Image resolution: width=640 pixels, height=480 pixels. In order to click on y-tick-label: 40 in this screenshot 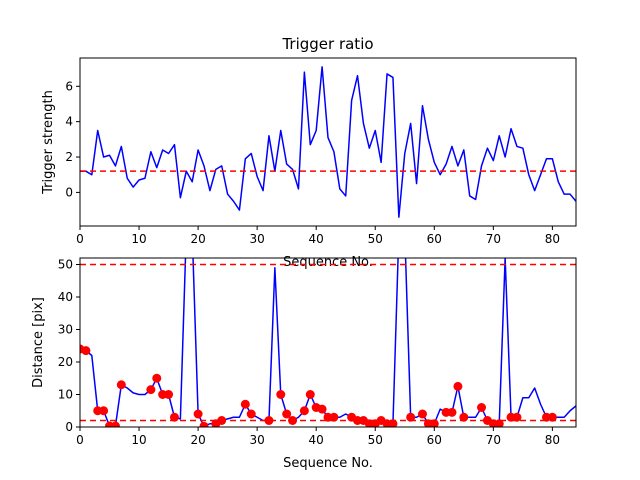, I will do `click(65, 297)`.